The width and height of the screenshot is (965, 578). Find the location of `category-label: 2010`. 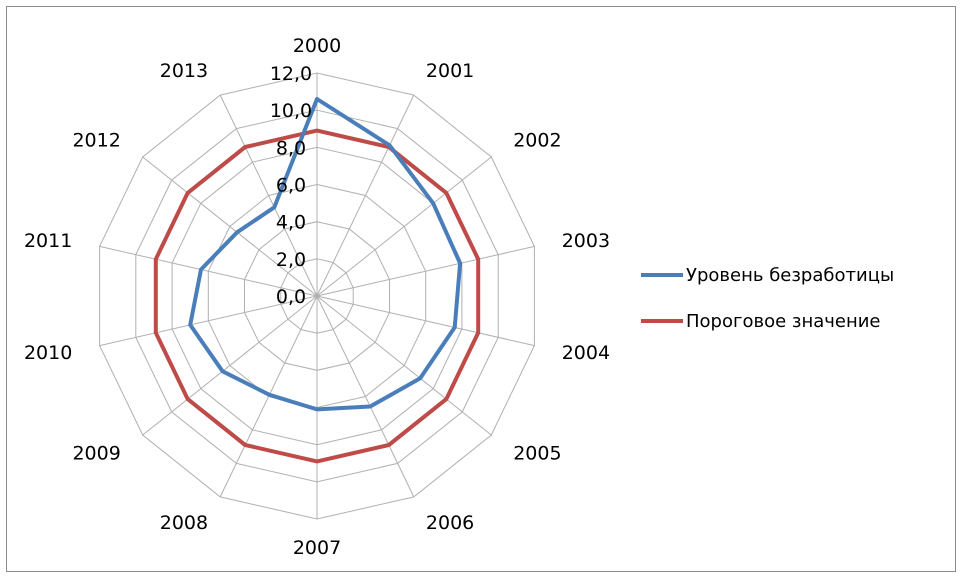

category-label: 2010 is located at coordinates (48, 353).